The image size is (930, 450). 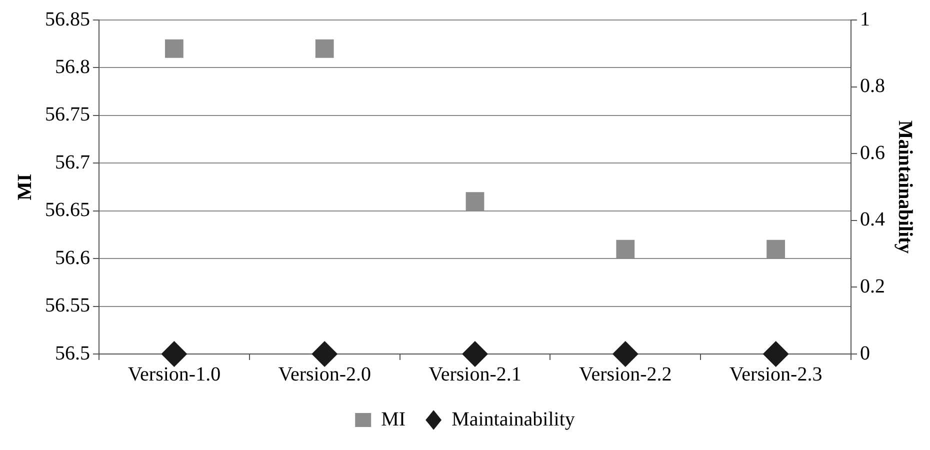 I want to click on y2-tick-label: 0.4, so click(x=872, y=219).